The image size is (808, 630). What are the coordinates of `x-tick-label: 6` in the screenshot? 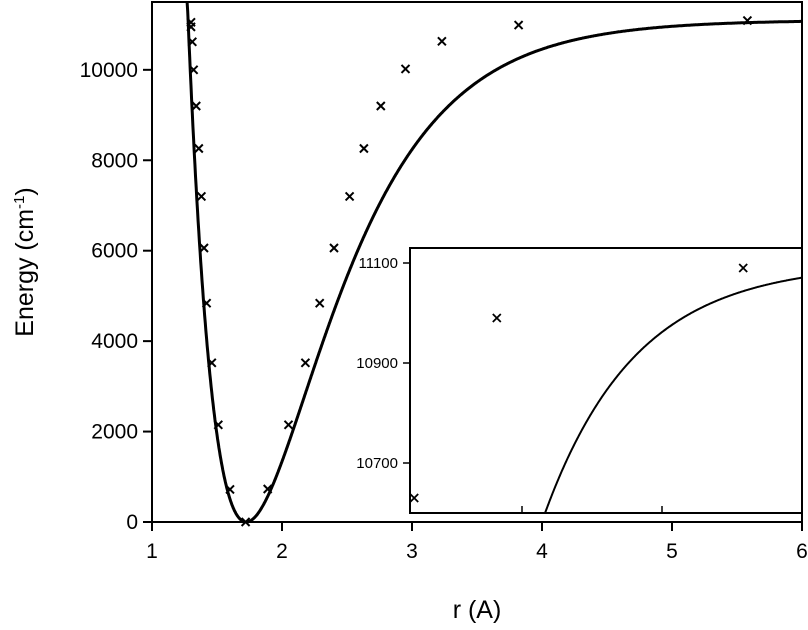 It's located at (802, 551).